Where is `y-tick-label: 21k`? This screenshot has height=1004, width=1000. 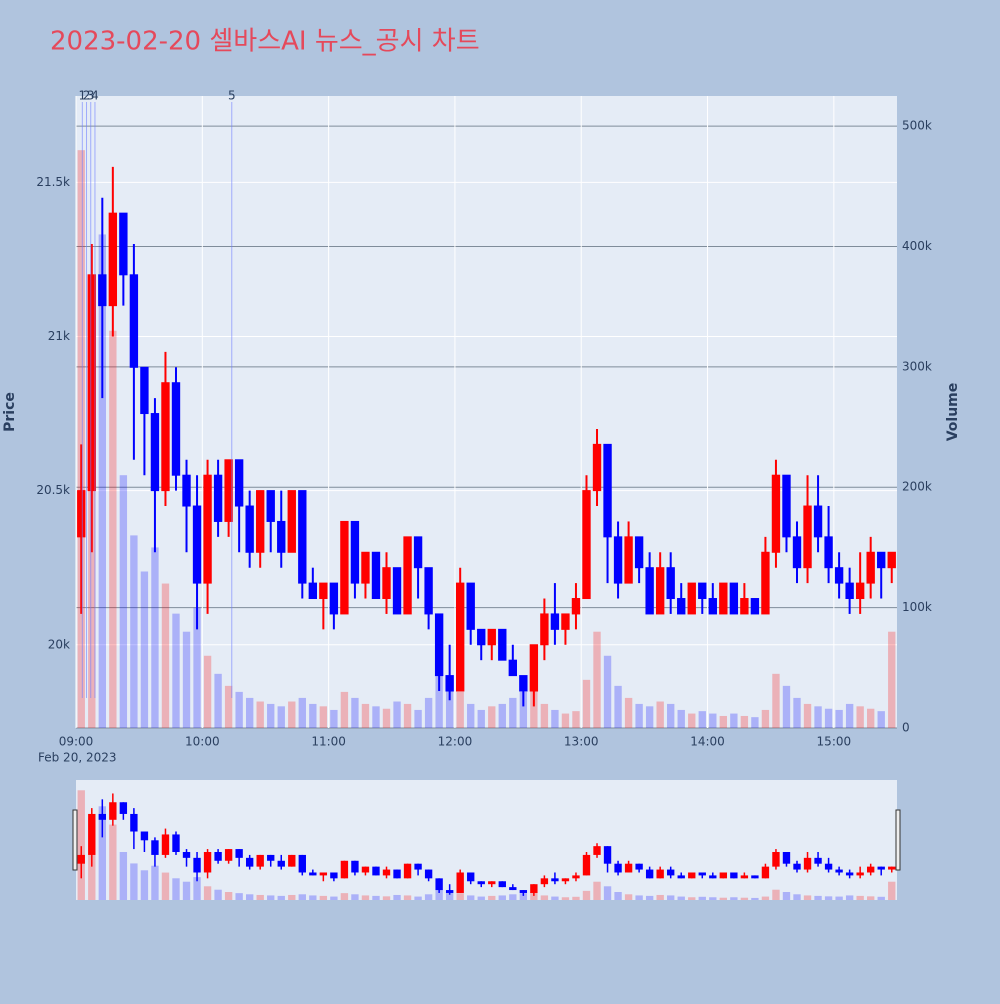
y-tick-label: 21k is located at coordinates (59, 336).